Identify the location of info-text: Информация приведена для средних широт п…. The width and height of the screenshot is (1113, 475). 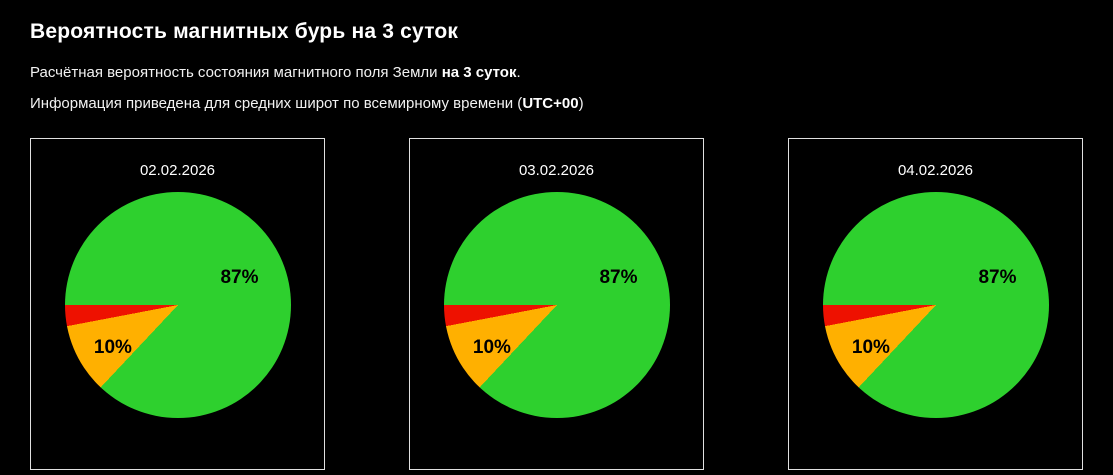
(276, 103).